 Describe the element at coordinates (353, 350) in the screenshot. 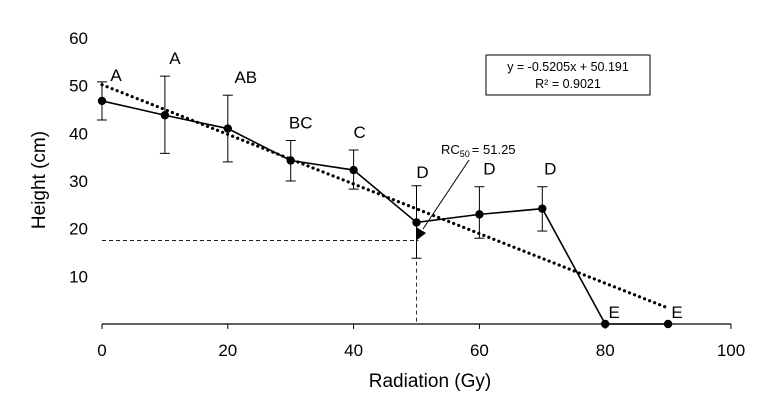

I see `x-tick-label: 40` at that location.